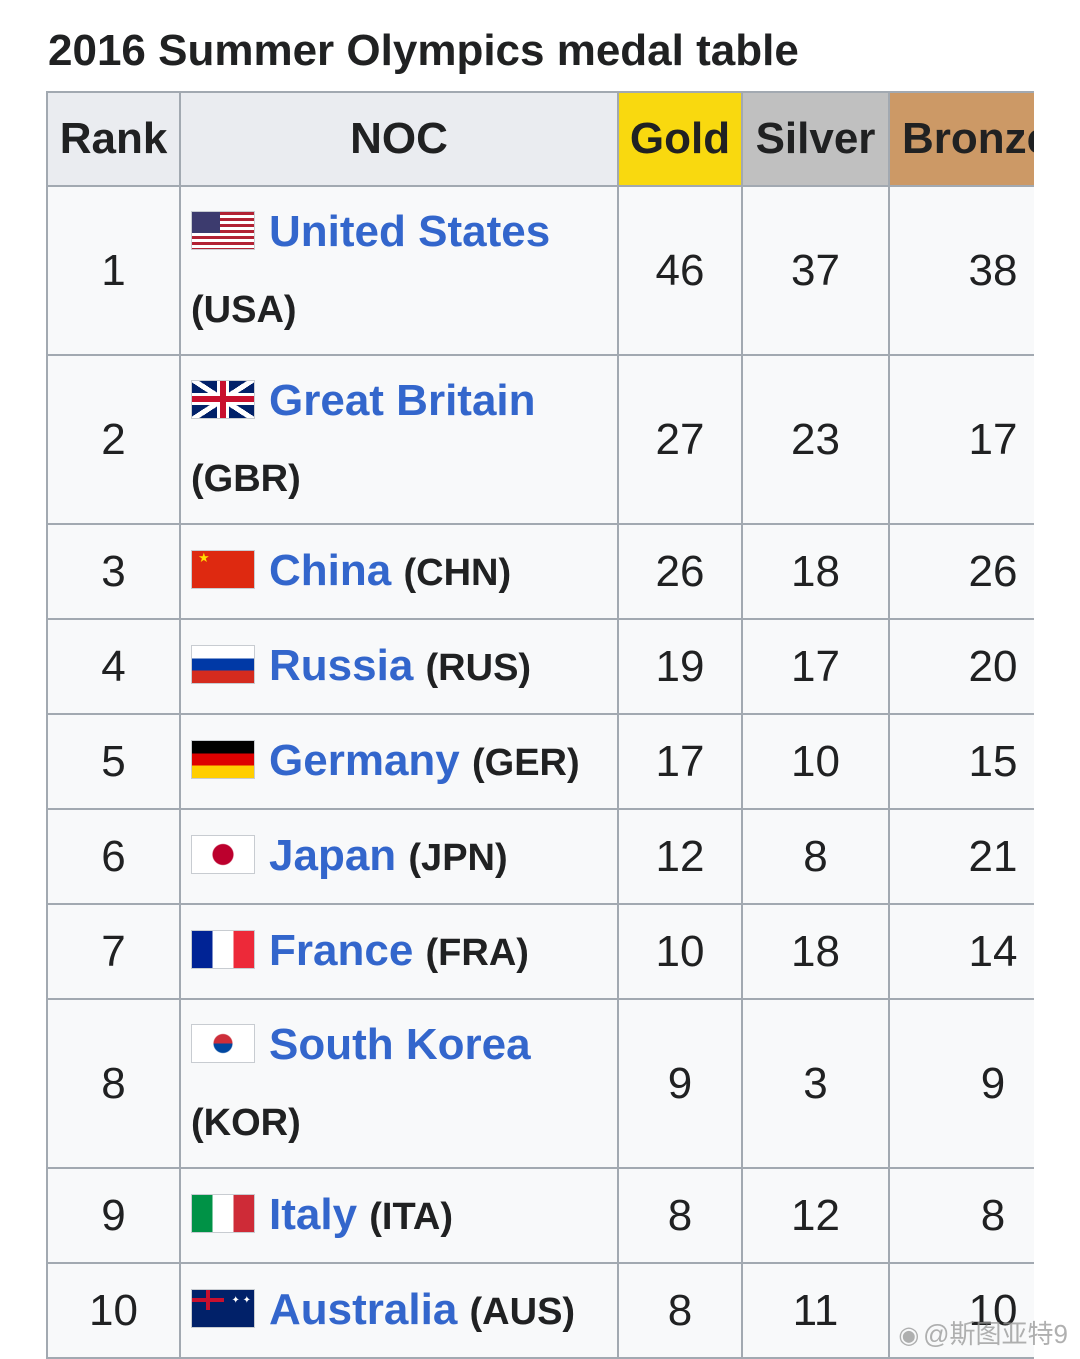 The height and width of the screenshot is (1359, 1080). I want to click on header-row: Rank NOC Gold Silver Bronze, so click(540, 139).